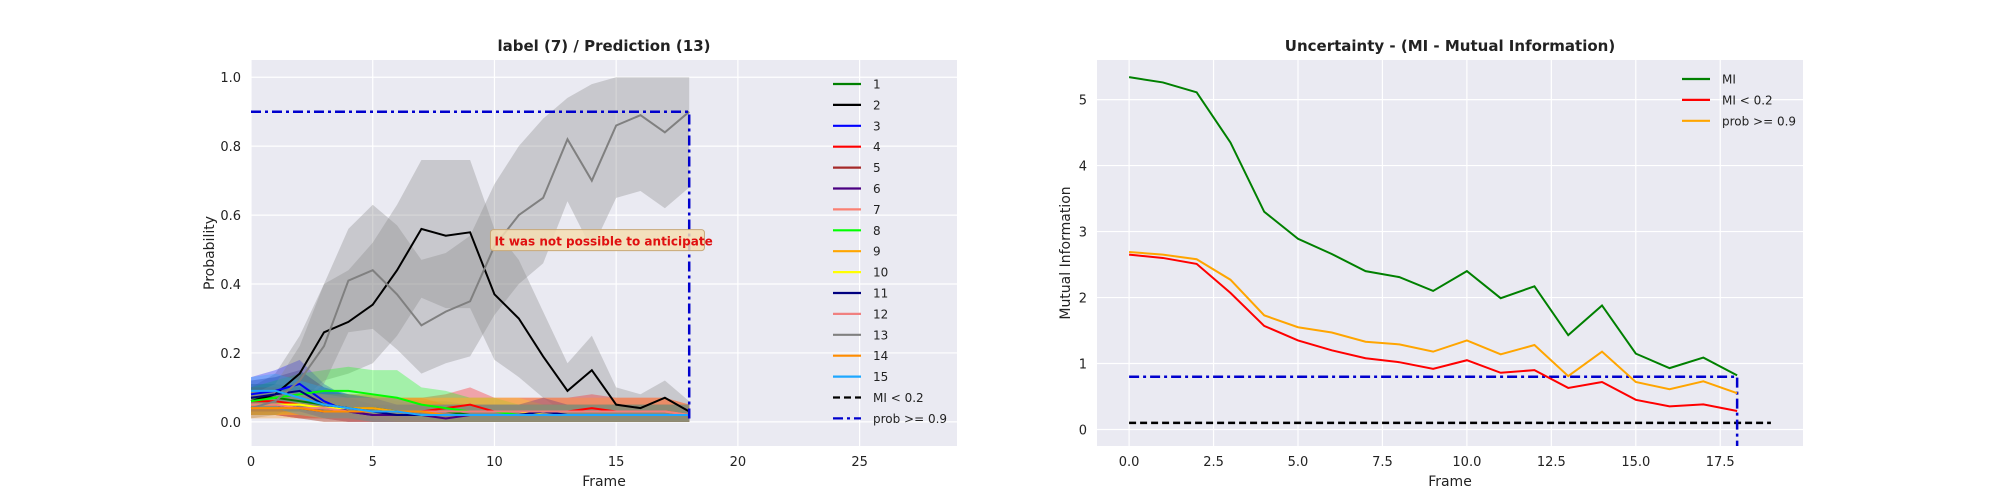 The height and width of the screenshot is (500, 2000). Describe the element at coordinates (1720, 462) in the screenshot. I see `x-tick-label: 17.5` at that location.